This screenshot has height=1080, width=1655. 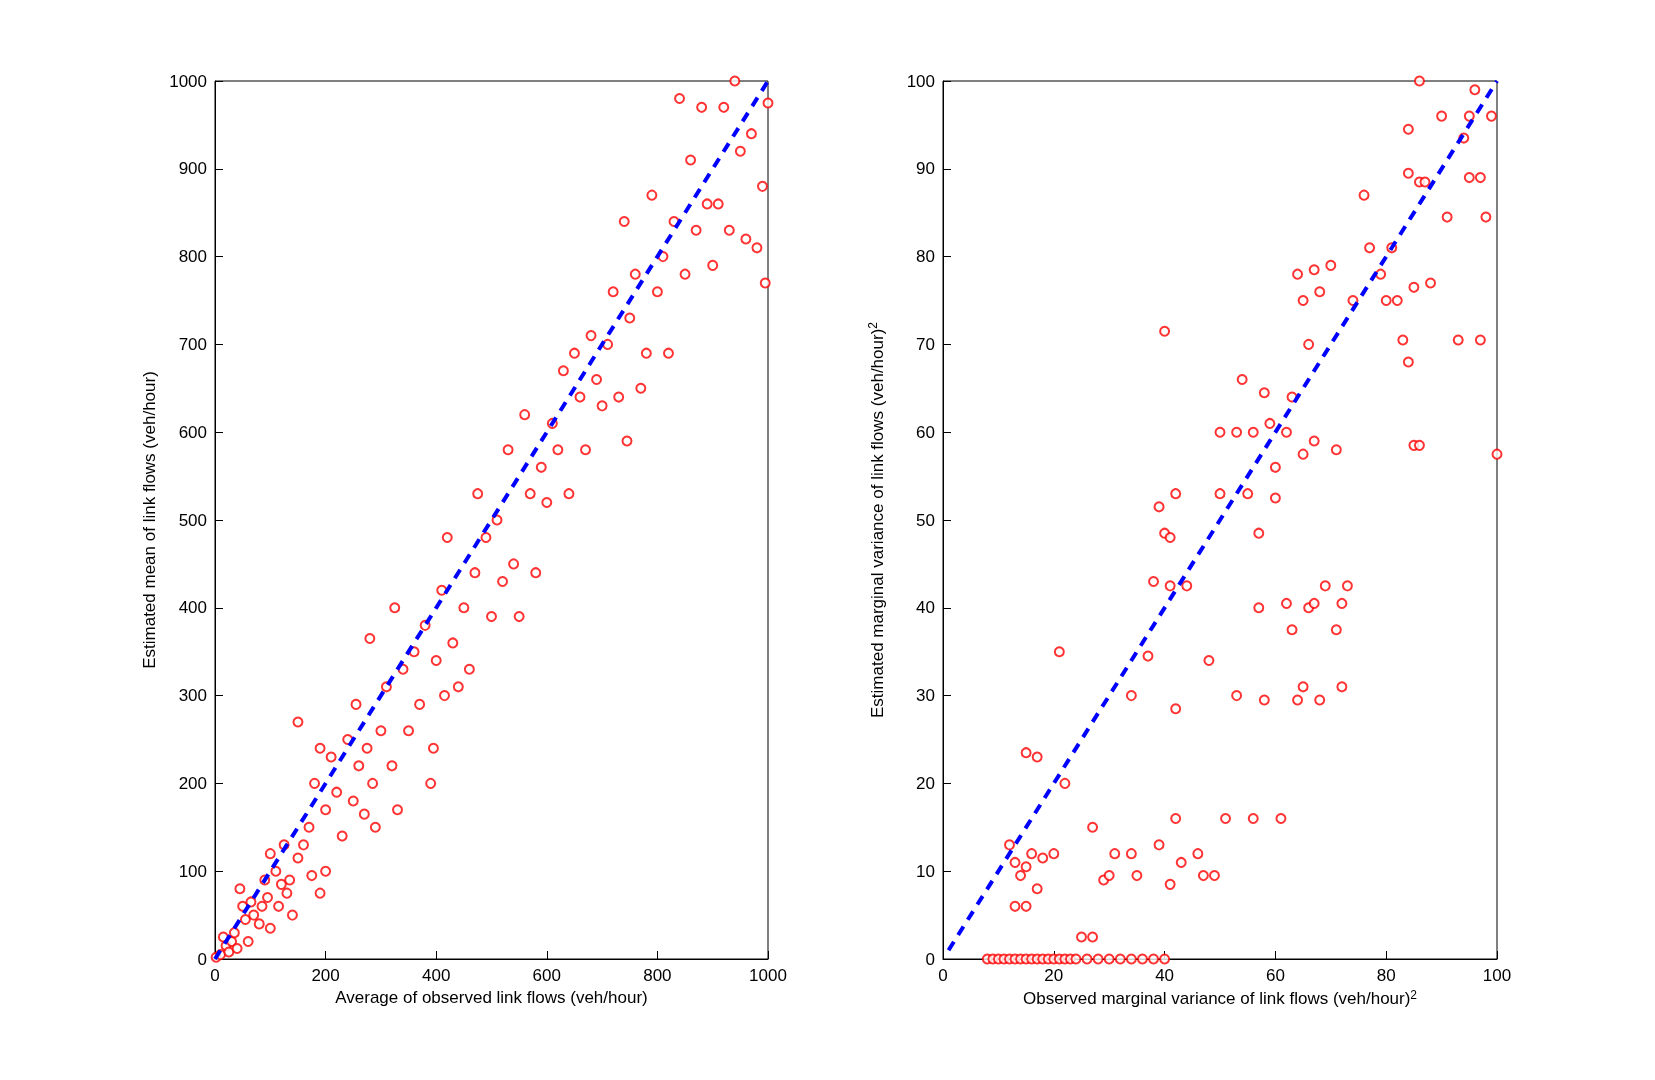 I want to click on x-tick-label: 100, so click(x=1497, y=975).